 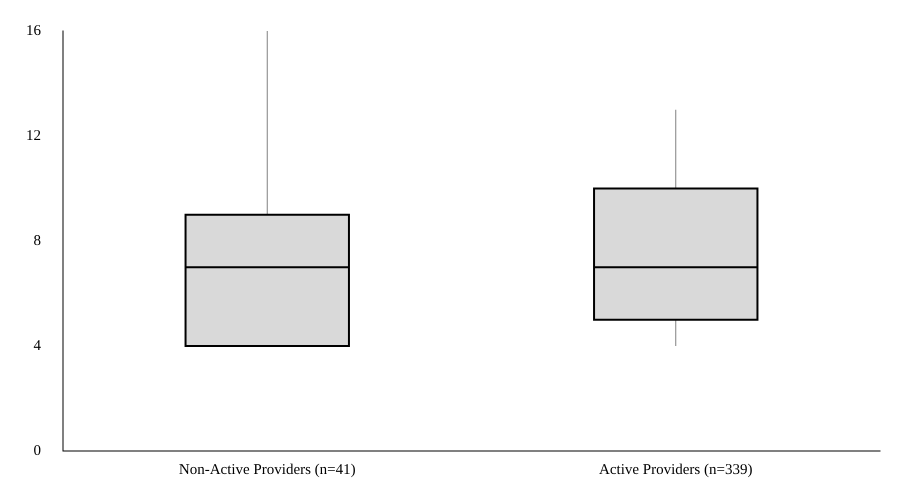 I want to click on x-tick-label: Non-Active Providers (n=41), so click(x=267, y=470).